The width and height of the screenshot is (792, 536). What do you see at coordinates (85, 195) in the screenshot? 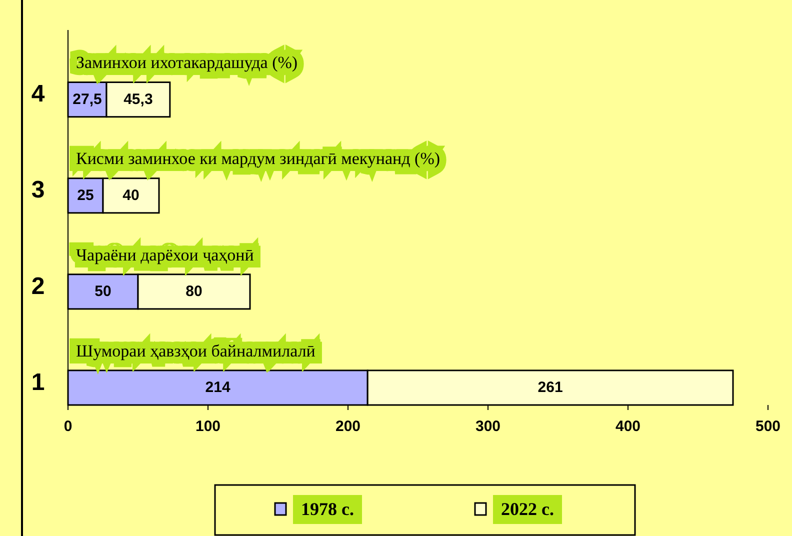
I see `data-label: 25` at bounding box center [85, 195].